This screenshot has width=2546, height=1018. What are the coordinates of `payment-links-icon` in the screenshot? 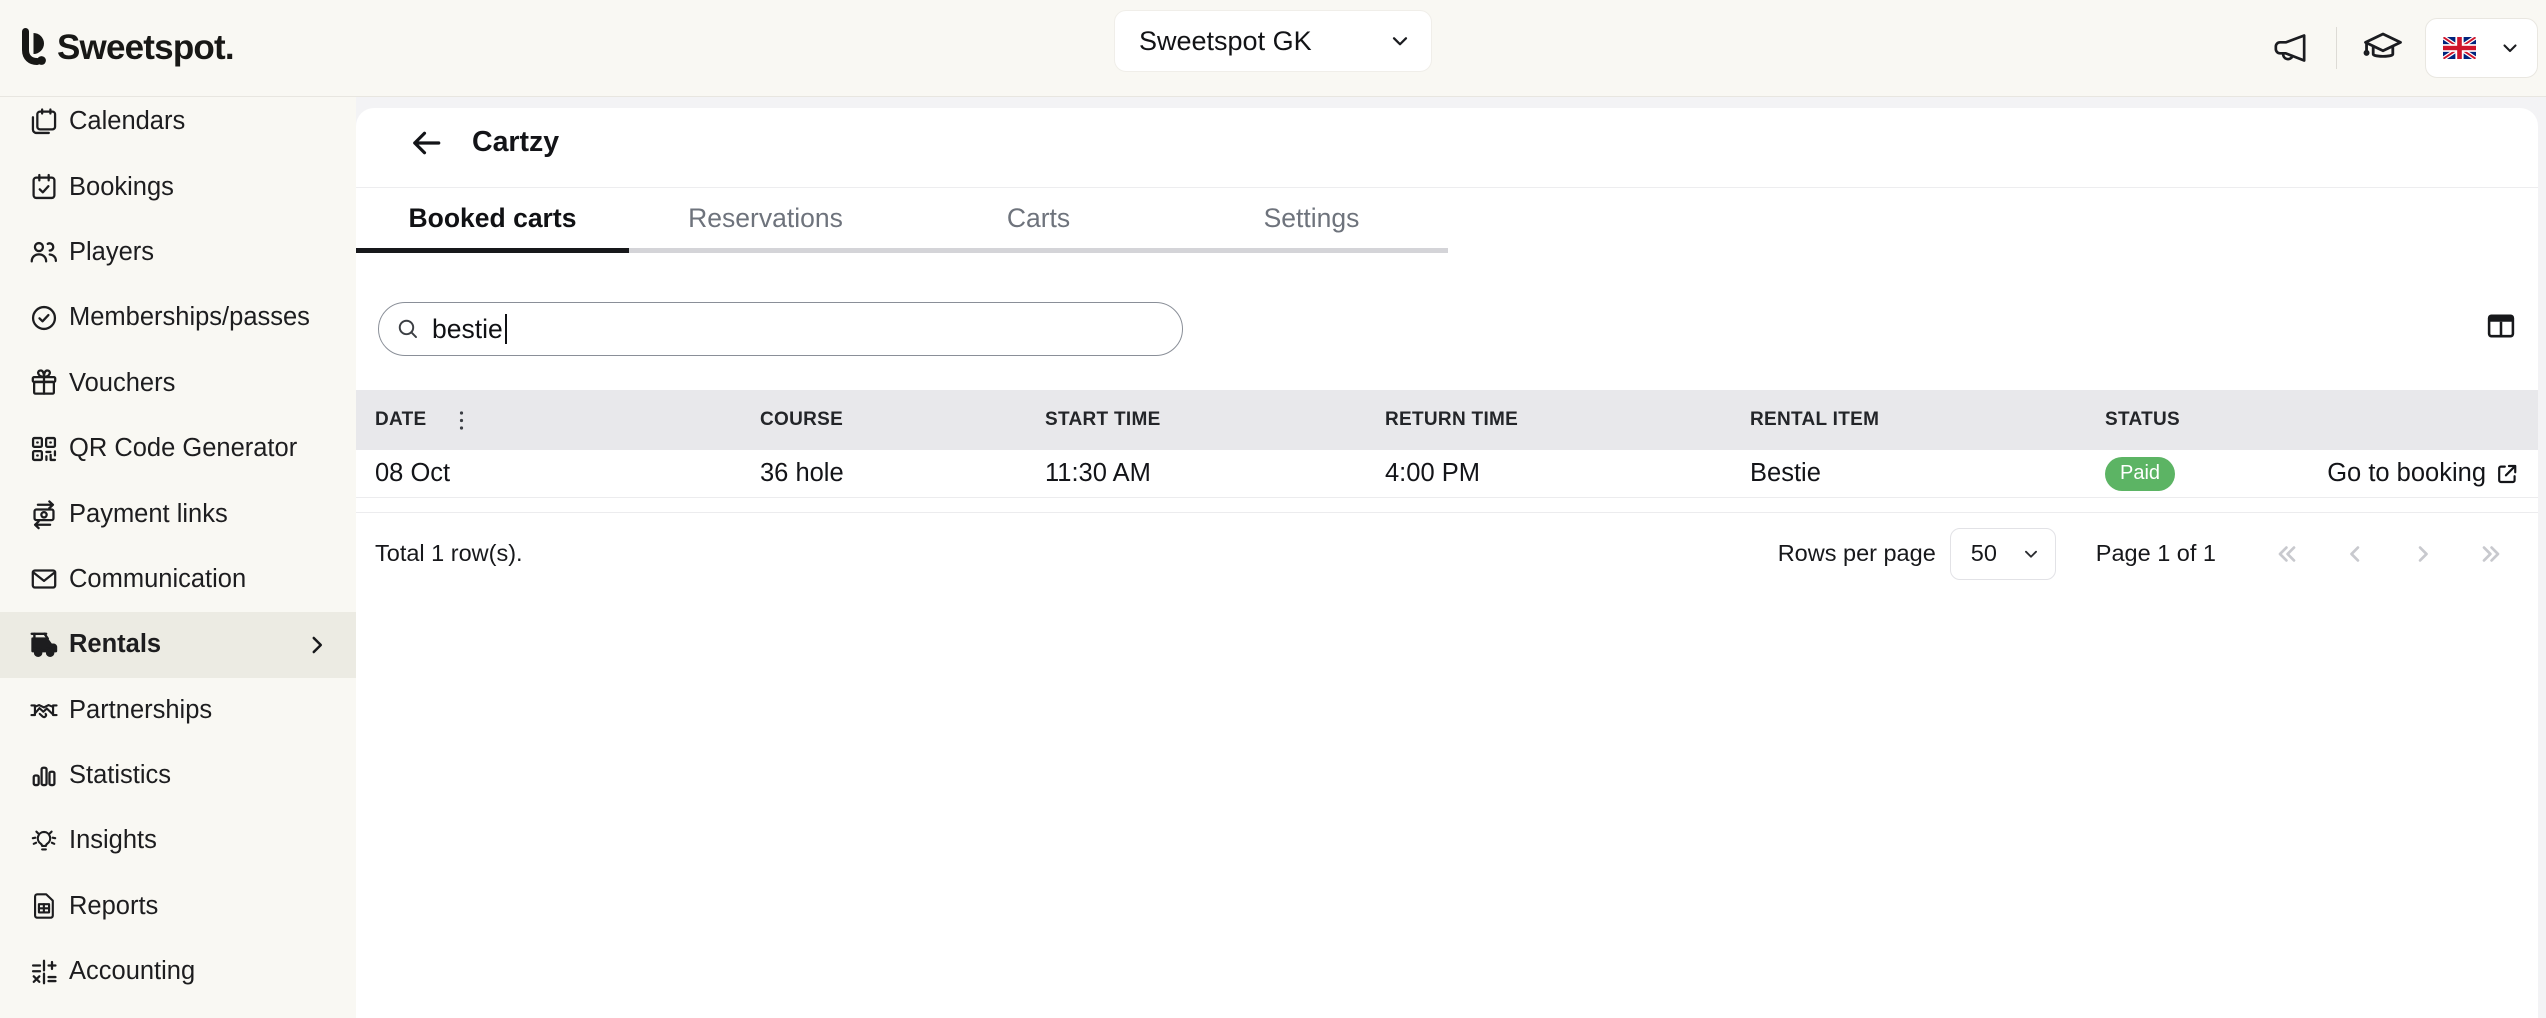 It's located at (44, 514).